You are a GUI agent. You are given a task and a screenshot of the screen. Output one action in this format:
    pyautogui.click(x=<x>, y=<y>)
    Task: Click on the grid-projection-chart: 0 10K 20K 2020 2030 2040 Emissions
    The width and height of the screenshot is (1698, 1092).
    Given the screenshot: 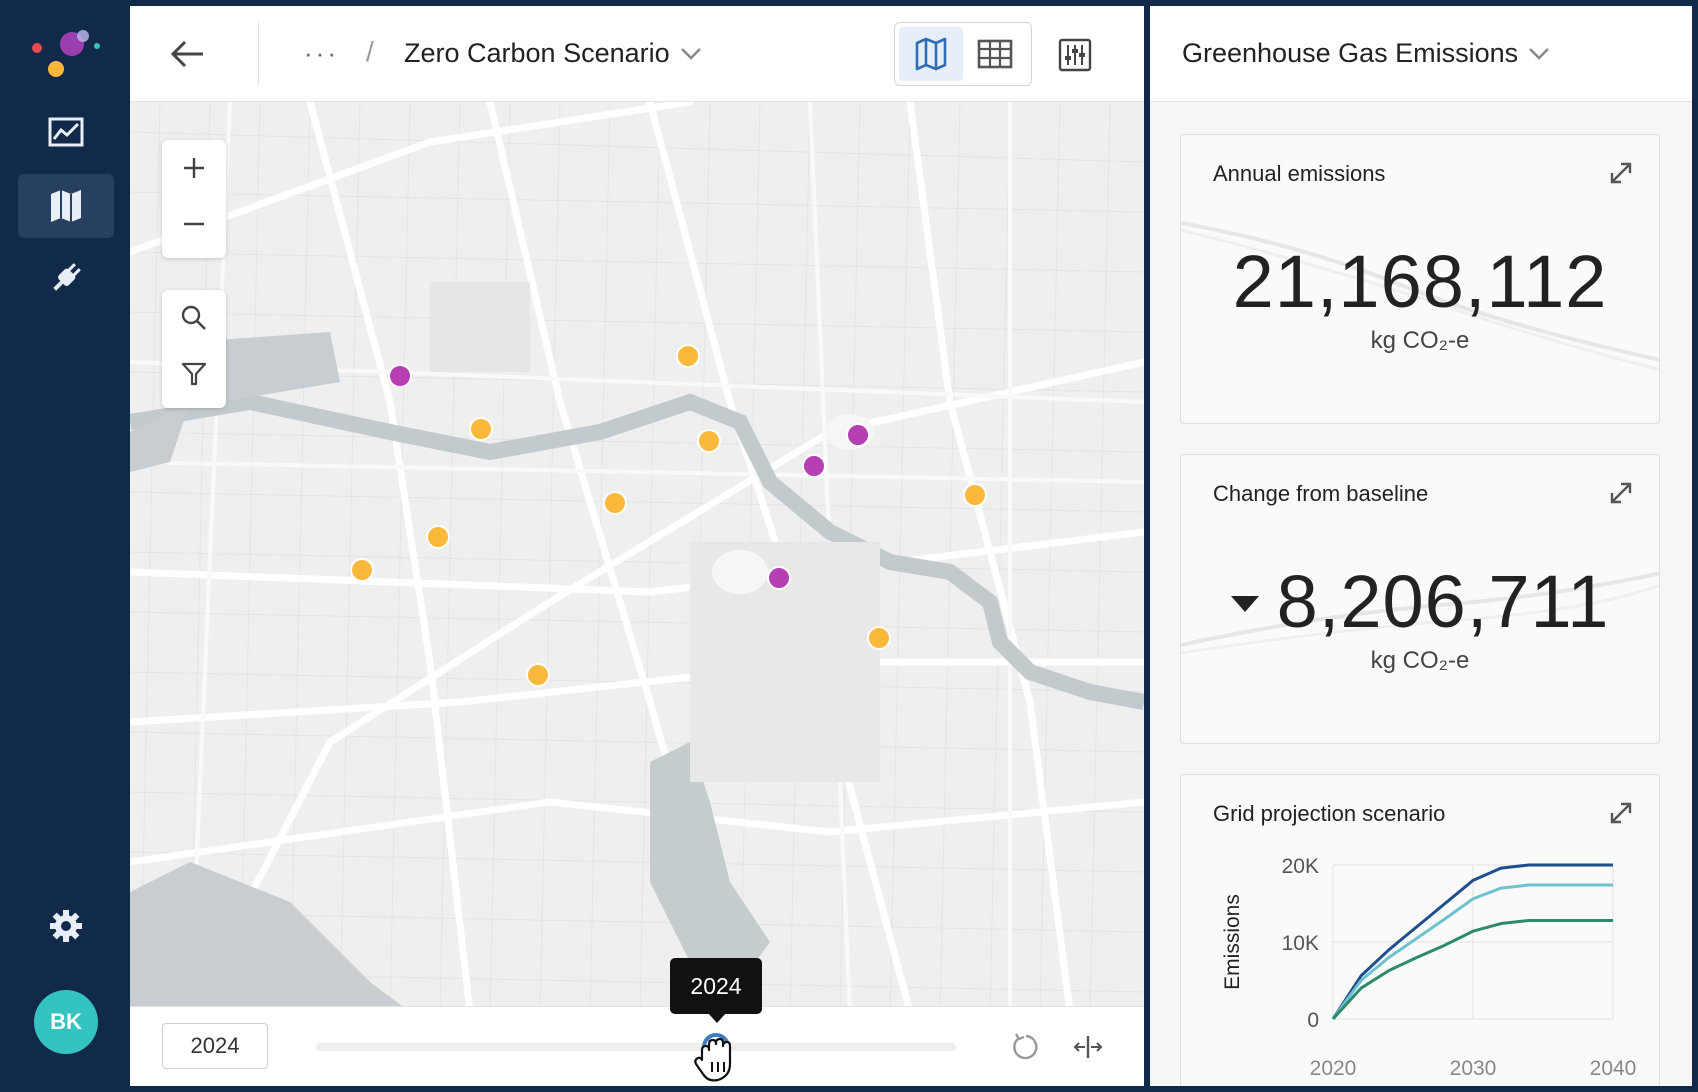 What is the action you would take?
    pyautogui.click(x=1429, y=967)
    